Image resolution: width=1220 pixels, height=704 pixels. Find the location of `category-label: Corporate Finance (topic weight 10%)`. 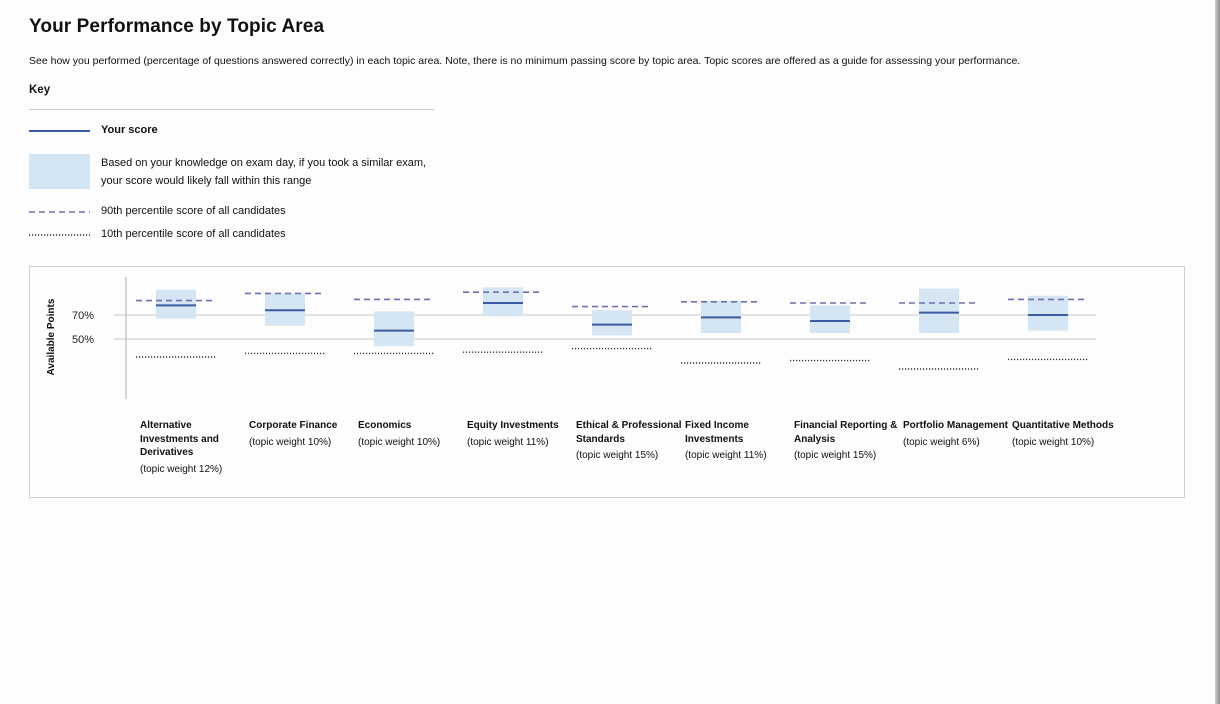

category-label: Corporate Finance (topic weight 10%) is located at coordinates (305, 434).